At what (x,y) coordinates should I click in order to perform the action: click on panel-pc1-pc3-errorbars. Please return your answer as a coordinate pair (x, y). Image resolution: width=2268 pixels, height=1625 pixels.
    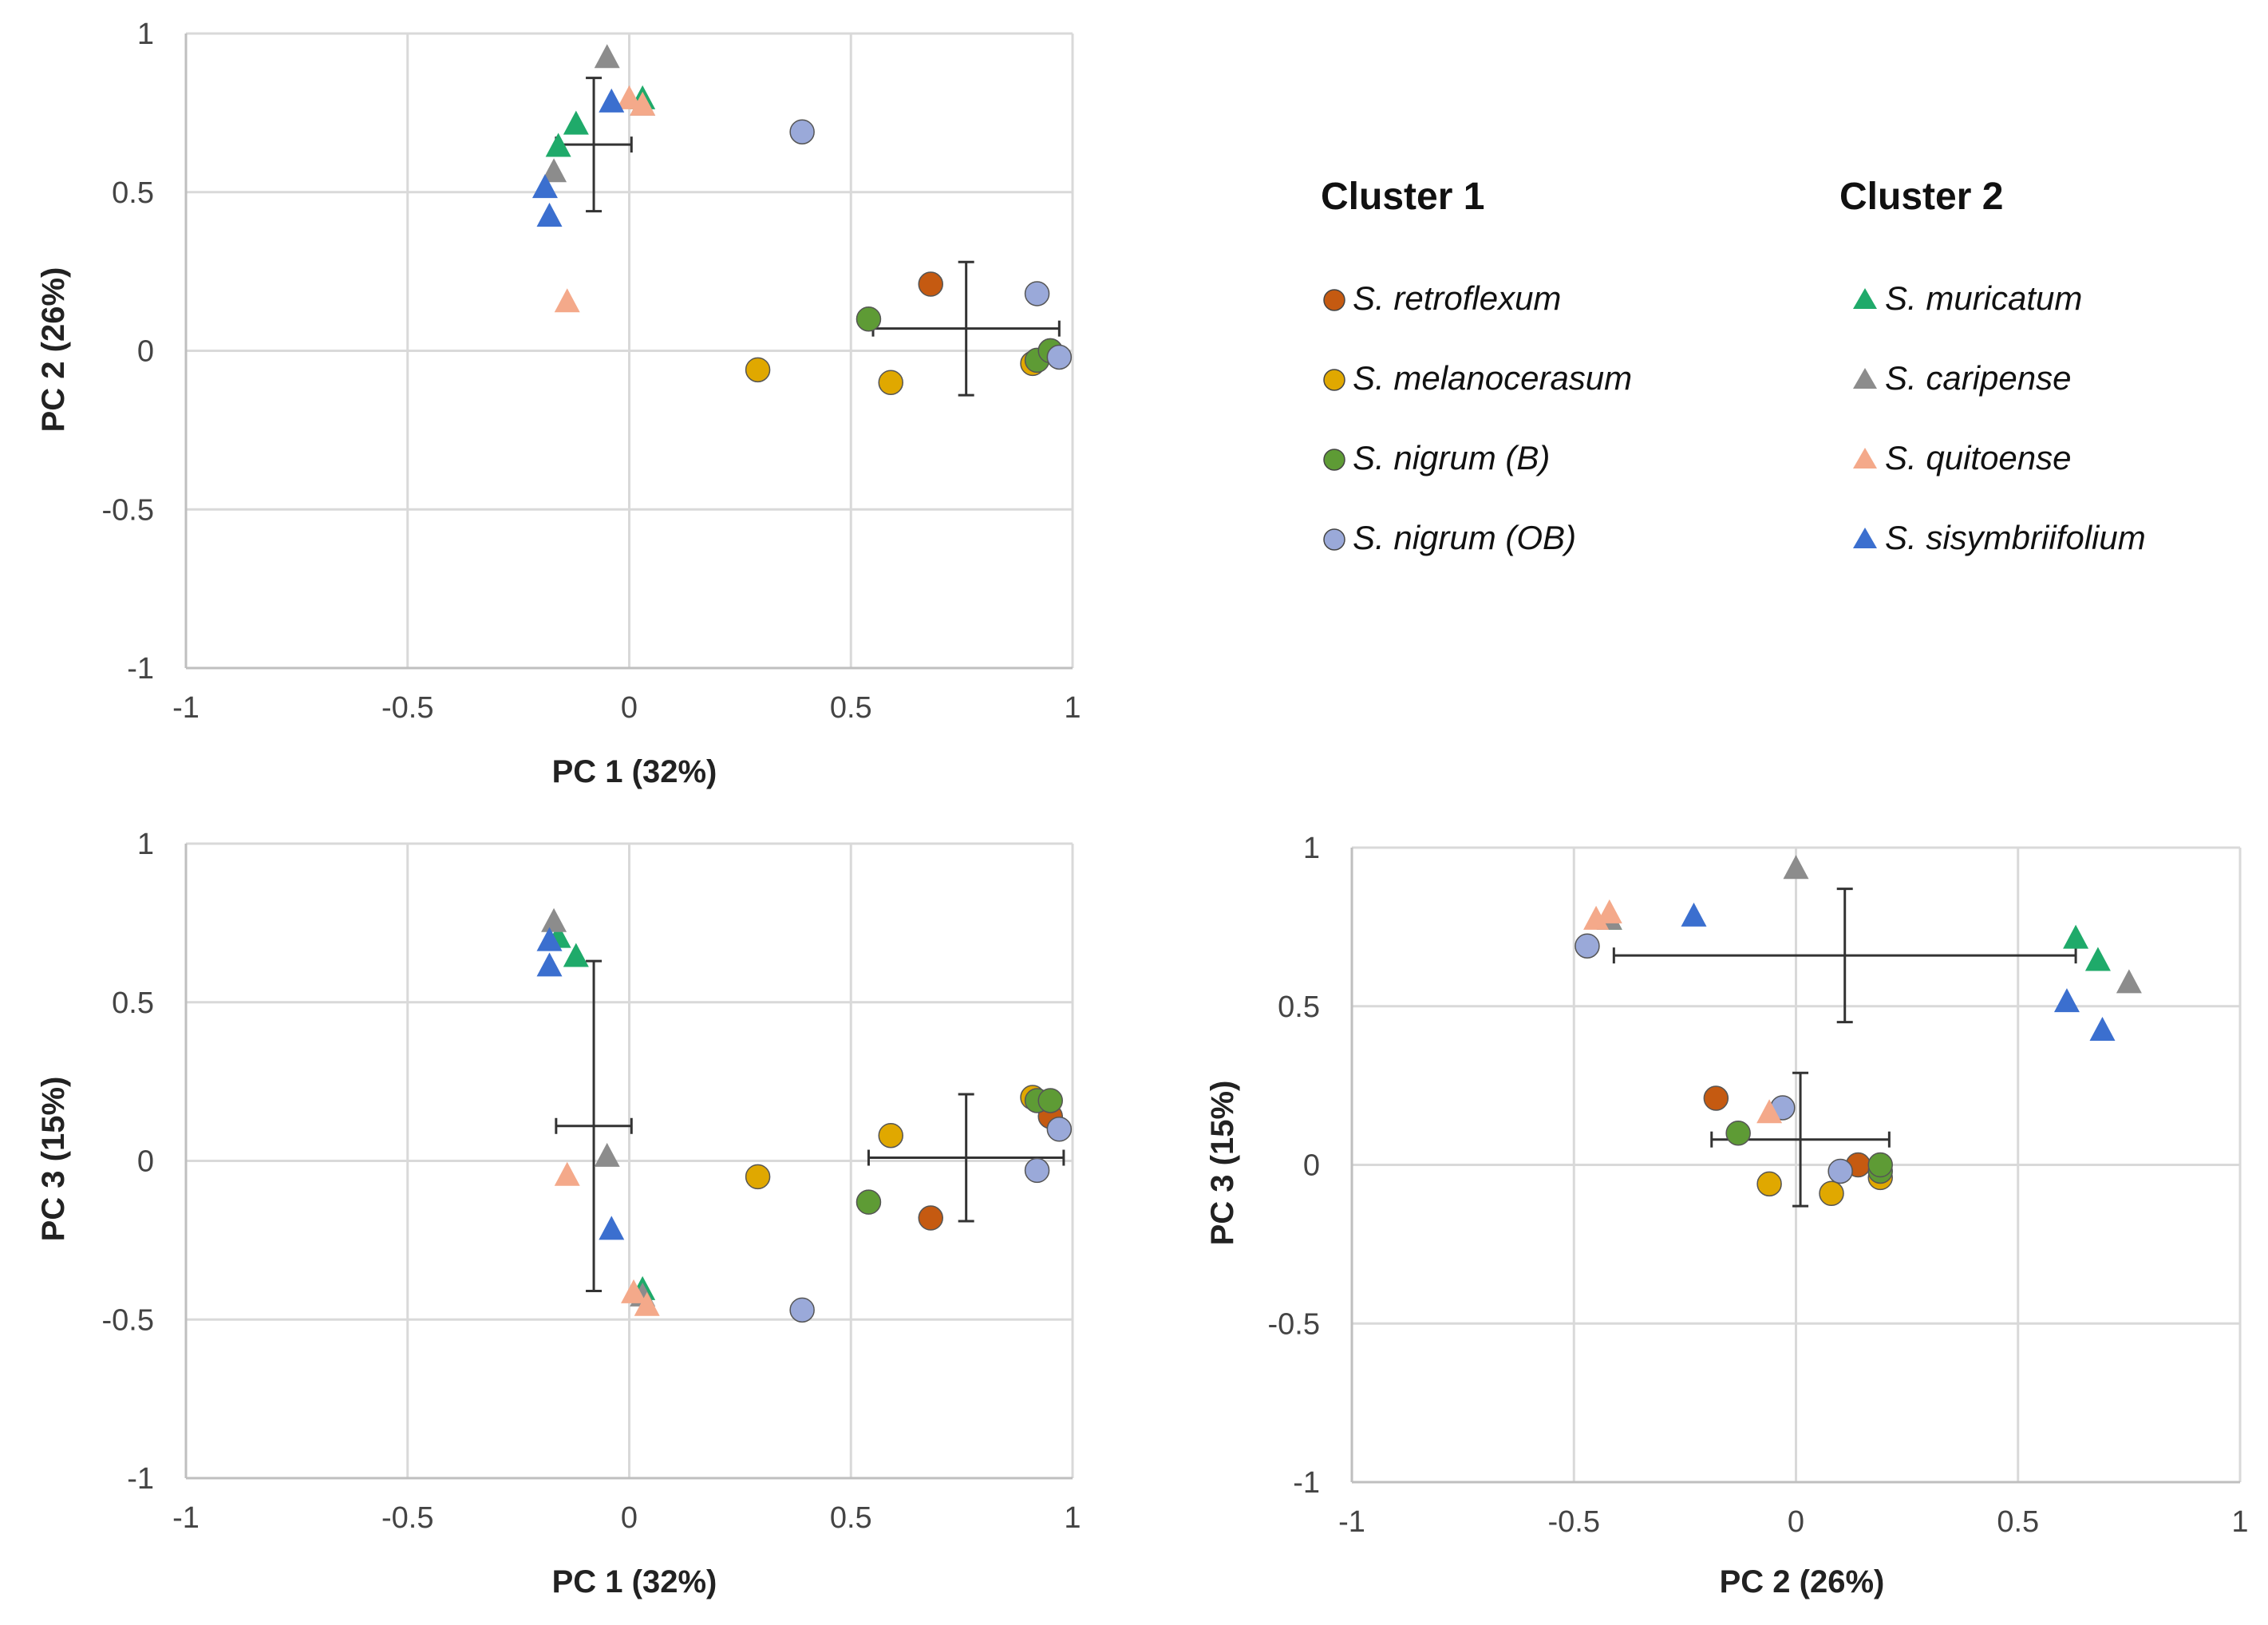
    Looking at the image, I should click on (810, 1126).